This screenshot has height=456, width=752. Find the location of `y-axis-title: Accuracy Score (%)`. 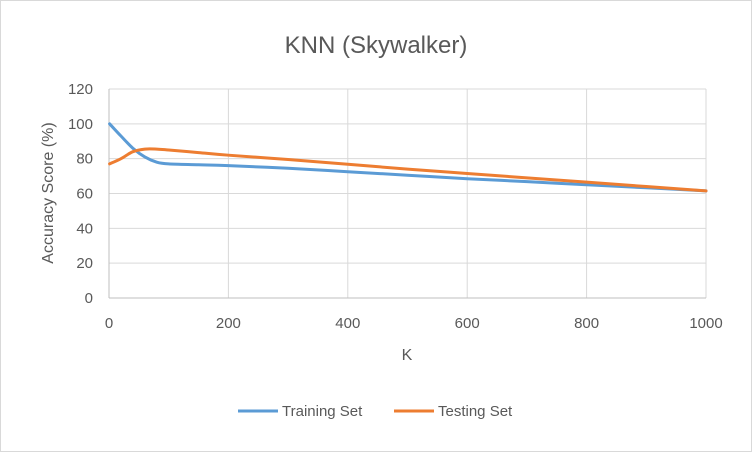

y-axis-title: Accuracy Score (%) is located at coordinates (48, 192).